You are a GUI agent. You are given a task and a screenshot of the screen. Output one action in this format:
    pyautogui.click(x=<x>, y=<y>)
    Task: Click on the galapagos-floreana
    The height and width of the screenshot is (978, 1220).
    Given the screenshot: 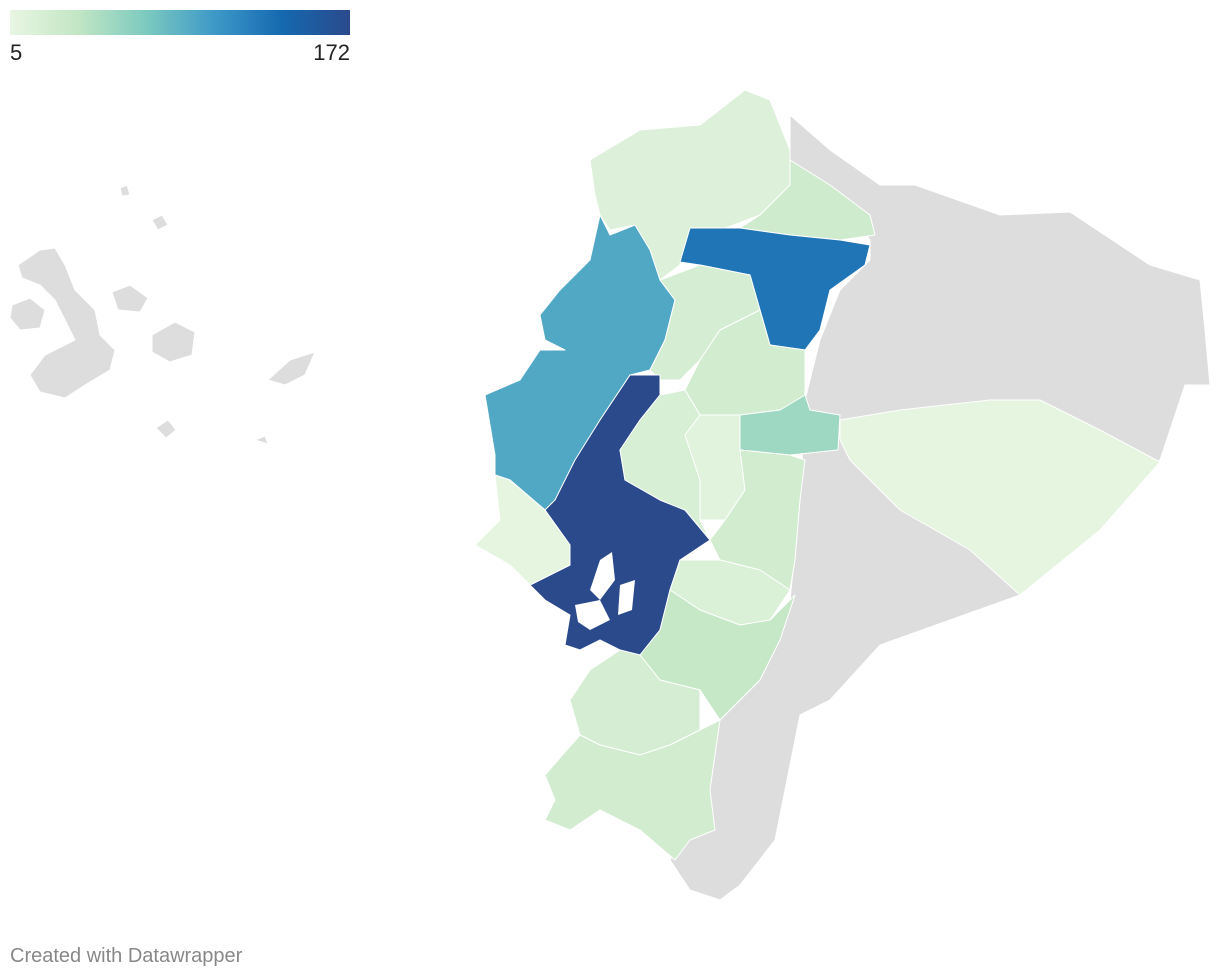 What is the action you would take?
    pyautogui.click(x=166, y=429)
    